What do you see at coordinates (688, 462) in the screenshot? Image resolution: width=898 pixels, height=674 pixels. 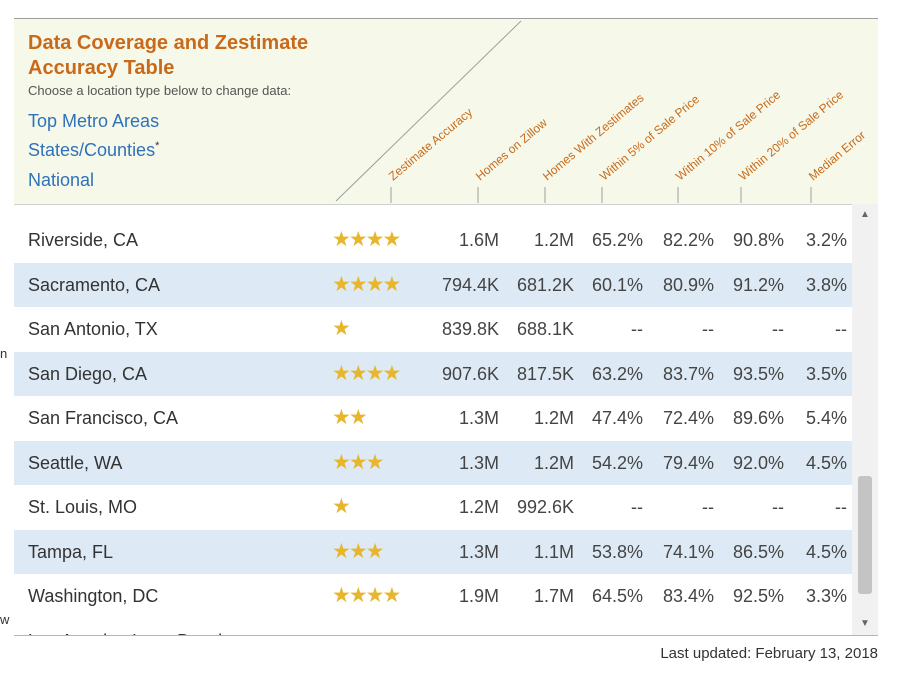 I see `cell-w10: 79.4%` at bounding box center [688, 462].